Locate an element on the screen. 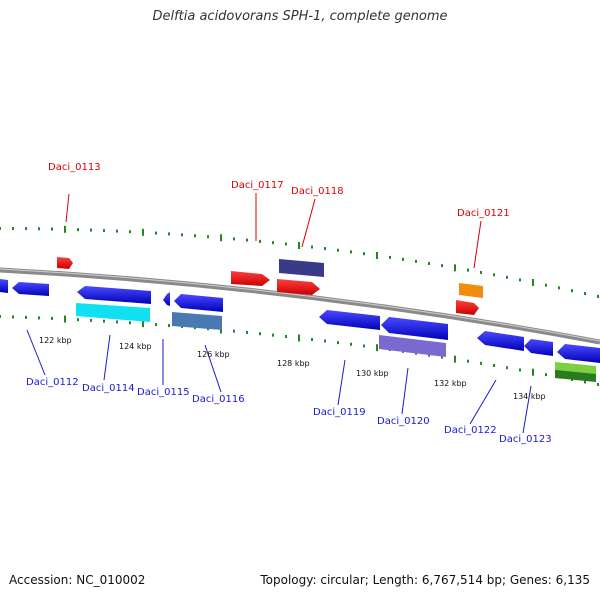  gene-daci-0116-steel is located at coordinates (197, 321).